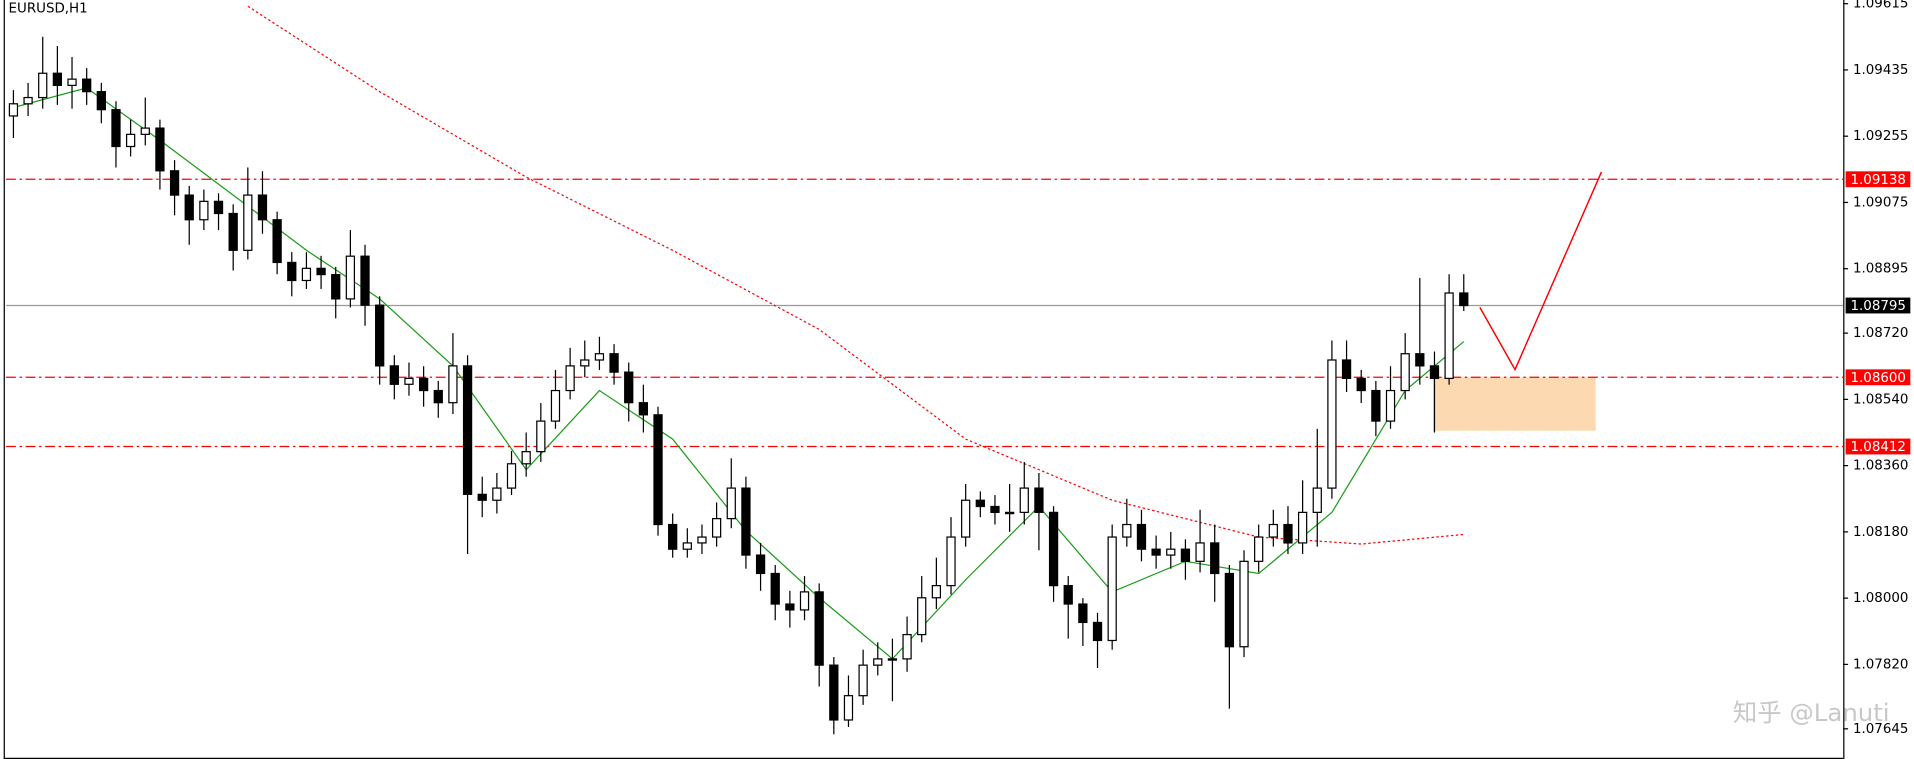 This screenshot has width=1914, height=759. Describe the element at coordinates (1880, 532) in the screenshot. I see `y-tick-label: 1.08180` at that location.